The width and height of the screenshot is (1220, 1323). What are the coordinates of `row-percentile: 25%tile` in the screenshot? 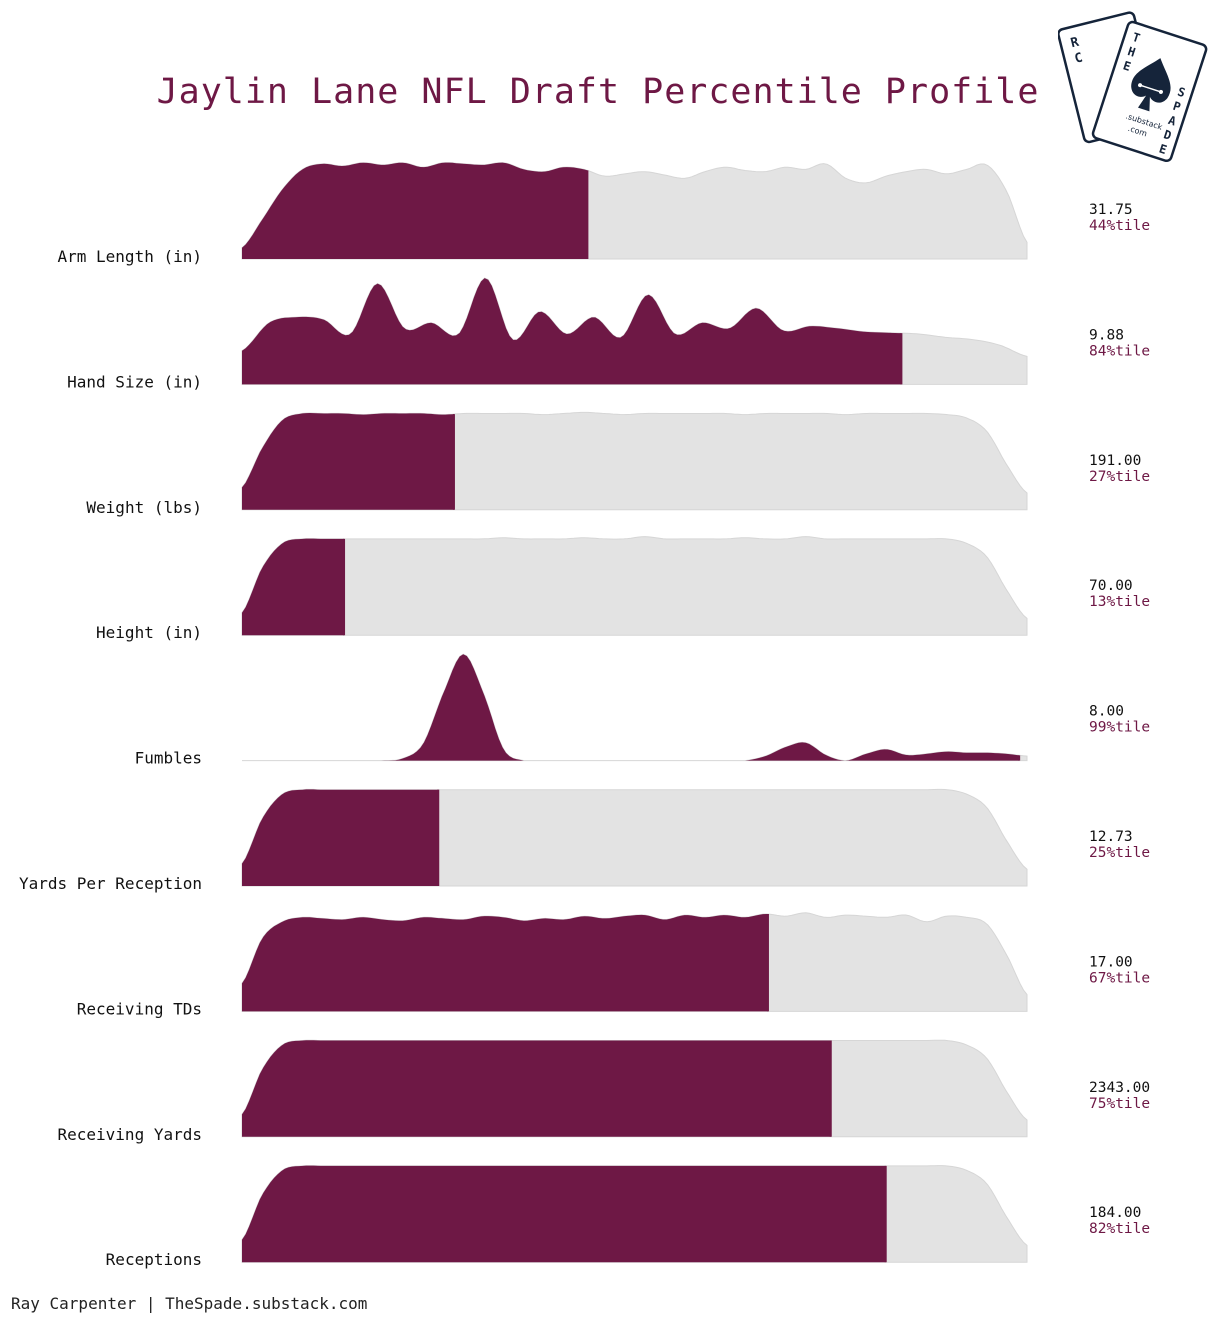 It's located at (1119, 853).